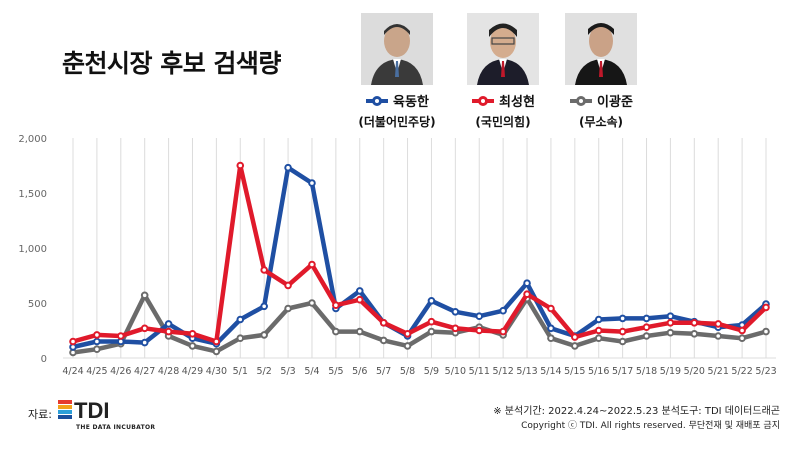 Image resolution: width=800 pixels, height=450 pixels. What do you see at coordinates (615, 102) in the screenshot?
I see `candidate-name: 이광준` at bounding box center [615, 102].